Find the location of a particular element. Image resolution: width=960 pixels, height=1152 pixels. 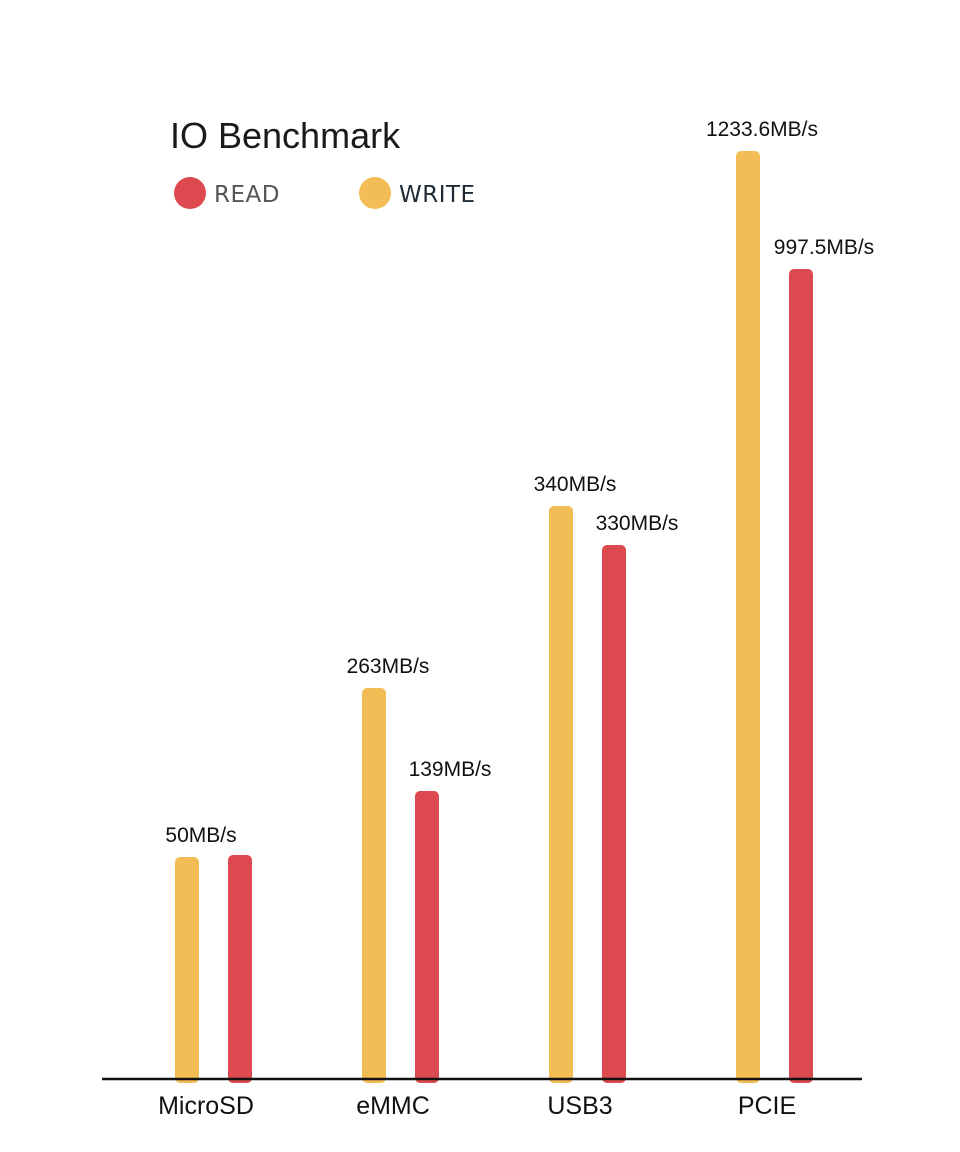

legend-read-swatch is located at coordinates (190, 193).